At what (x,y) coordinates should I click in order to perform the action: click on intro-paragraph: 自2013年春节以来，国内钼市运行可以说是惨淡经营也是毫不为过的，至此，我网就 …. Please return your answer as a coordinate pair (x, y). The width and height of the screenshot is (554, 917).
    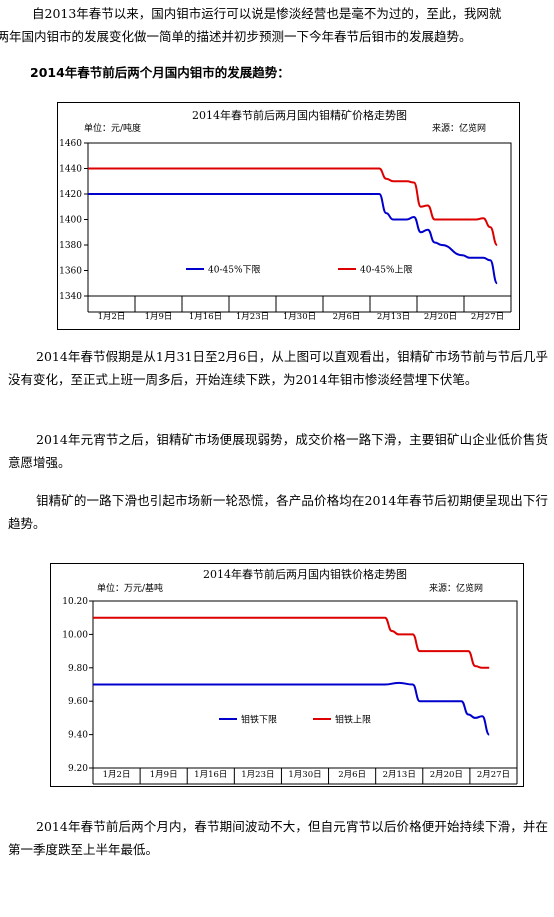
    Looking at the image, I should click on (274, 25).